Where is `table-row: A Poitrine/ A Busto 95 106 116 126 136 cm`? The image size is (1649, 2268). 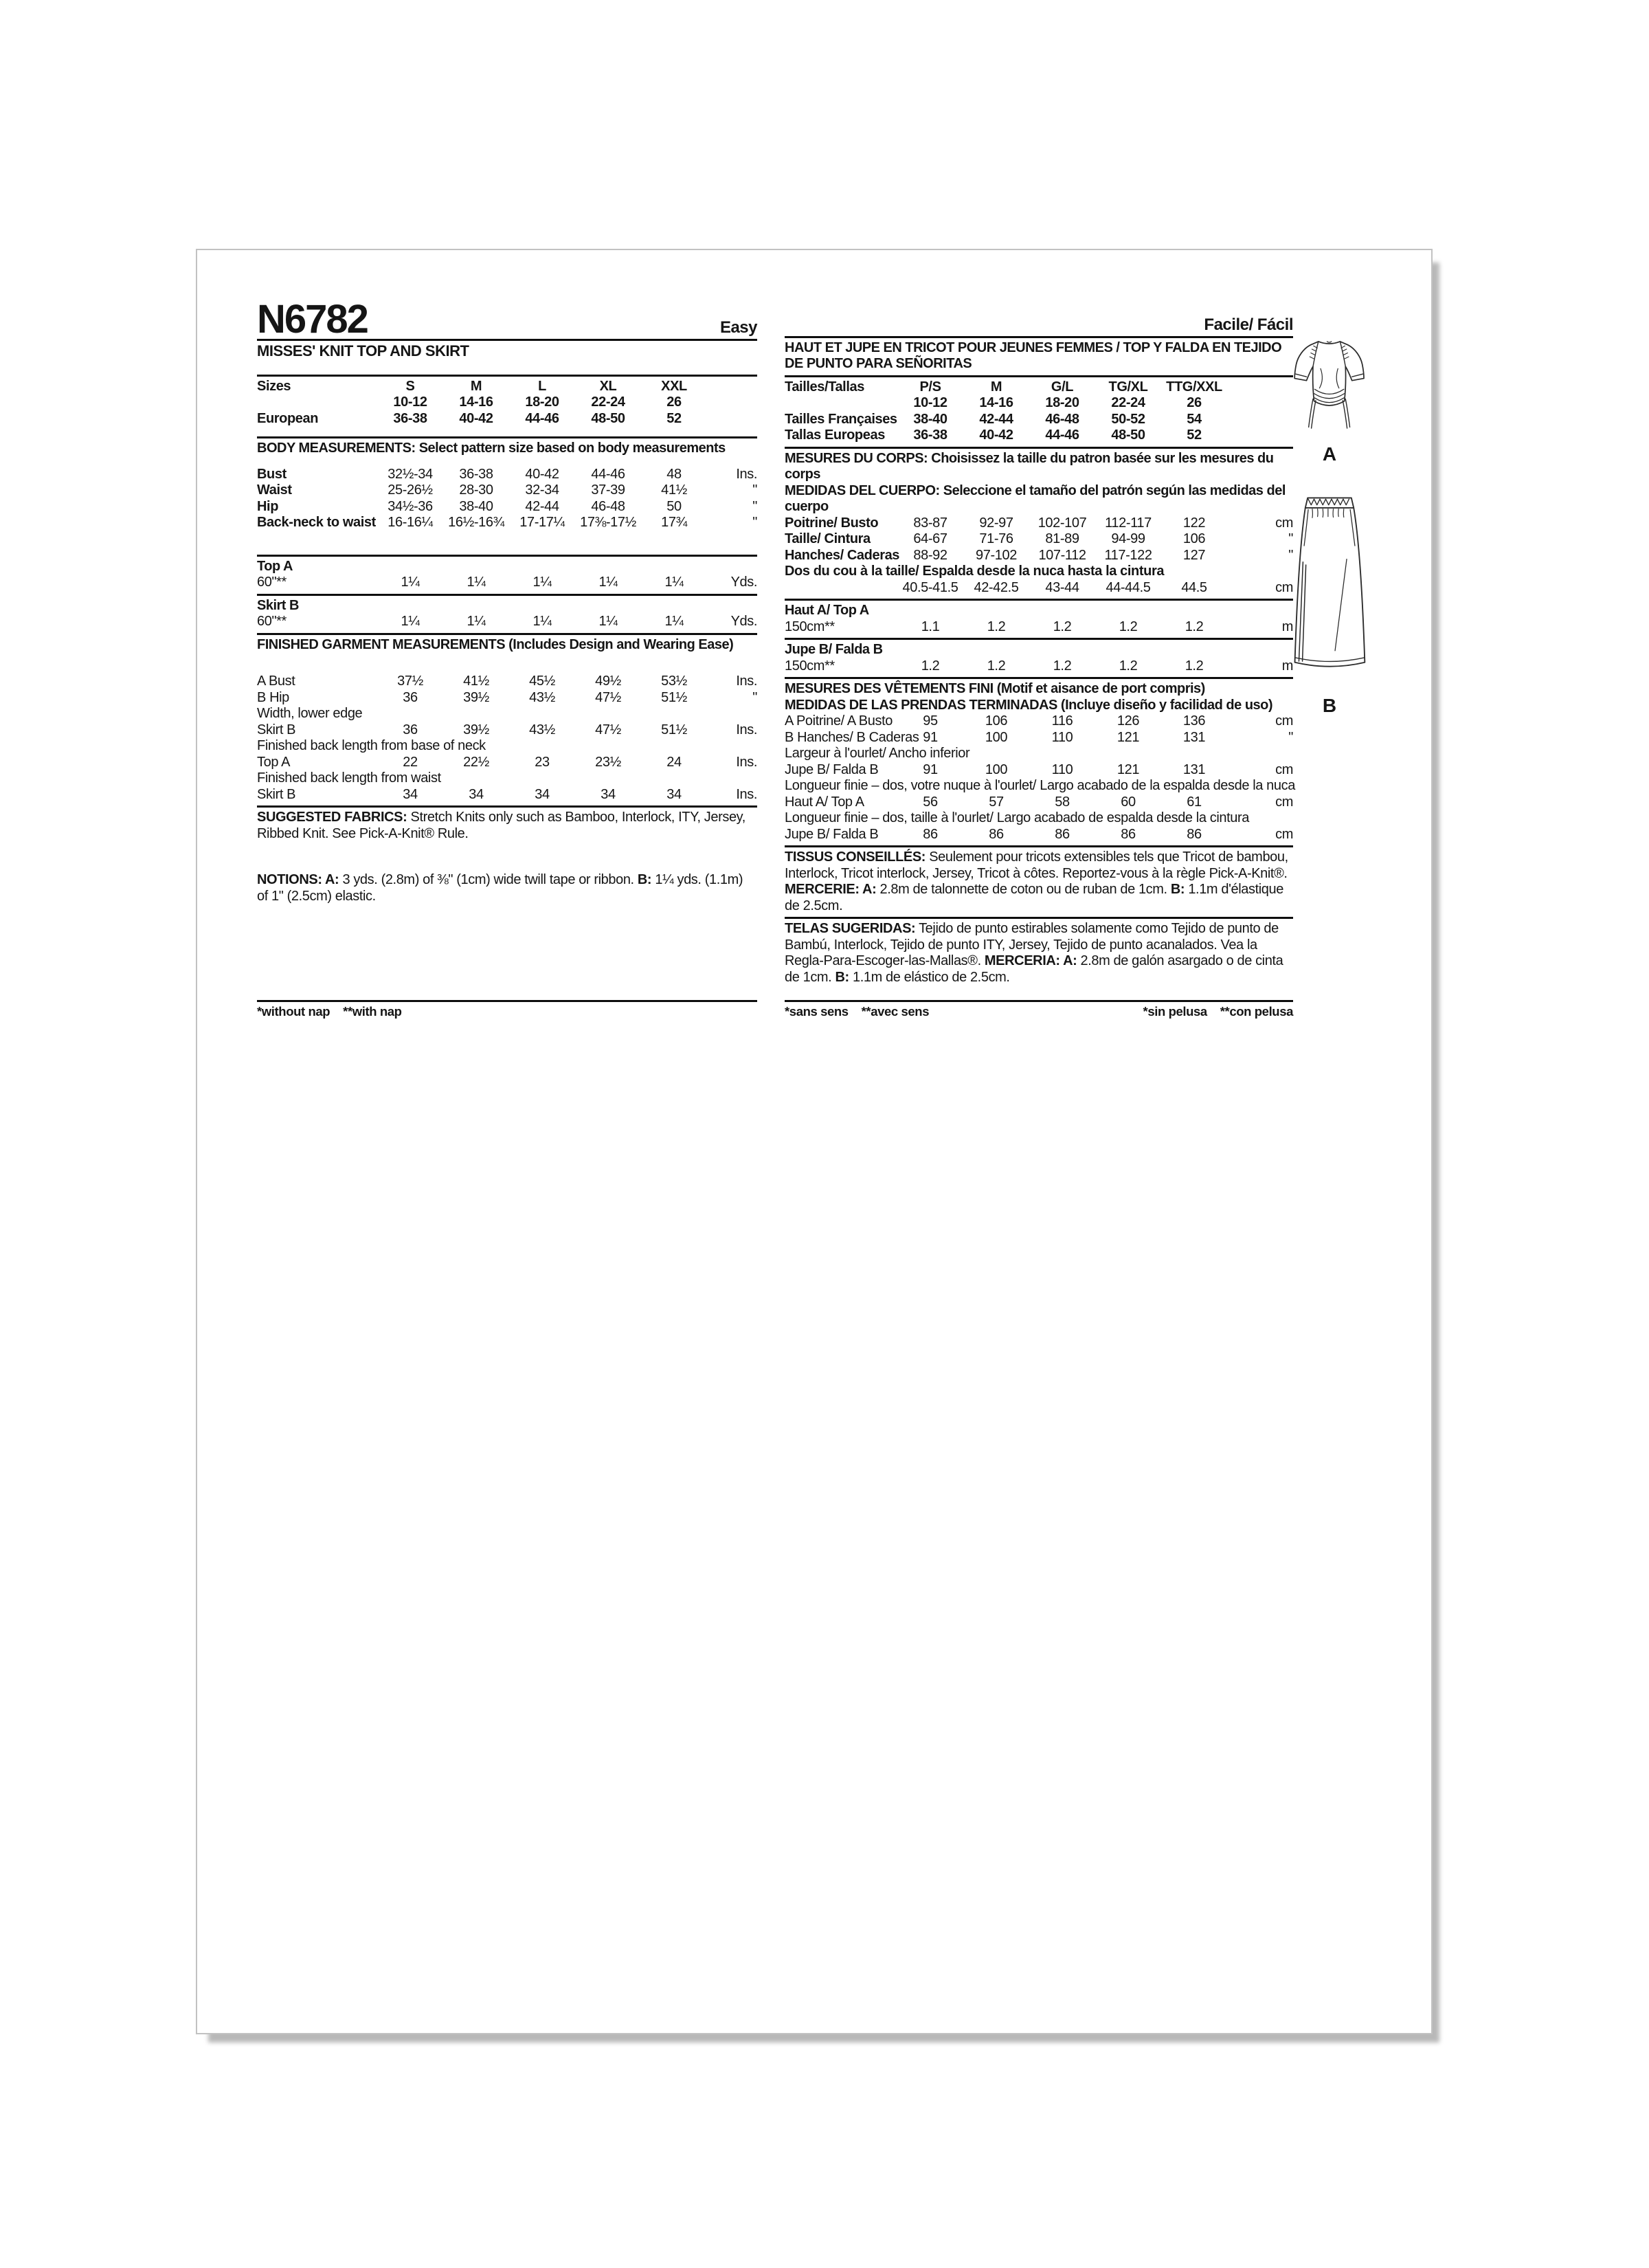
table-row: A Poitrine/ A Busto 95 106 116 126 136 cm is located at coordinates (1039, 722).